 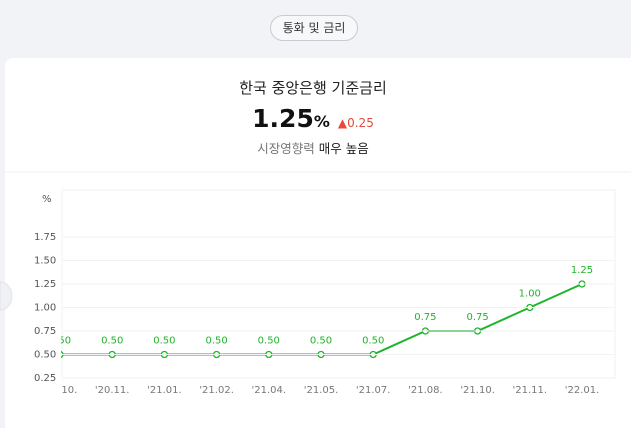 I want to click on x-tick-label: '21.01., so click(x=164, y=390).